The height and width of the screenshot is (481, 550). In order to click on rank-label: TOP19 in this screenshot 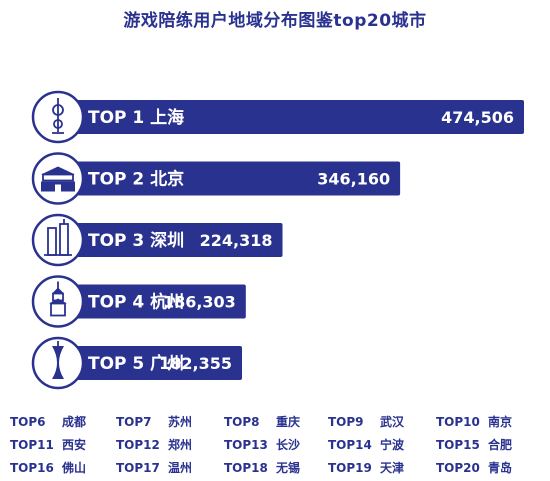, I will do `click(350, 468)`.